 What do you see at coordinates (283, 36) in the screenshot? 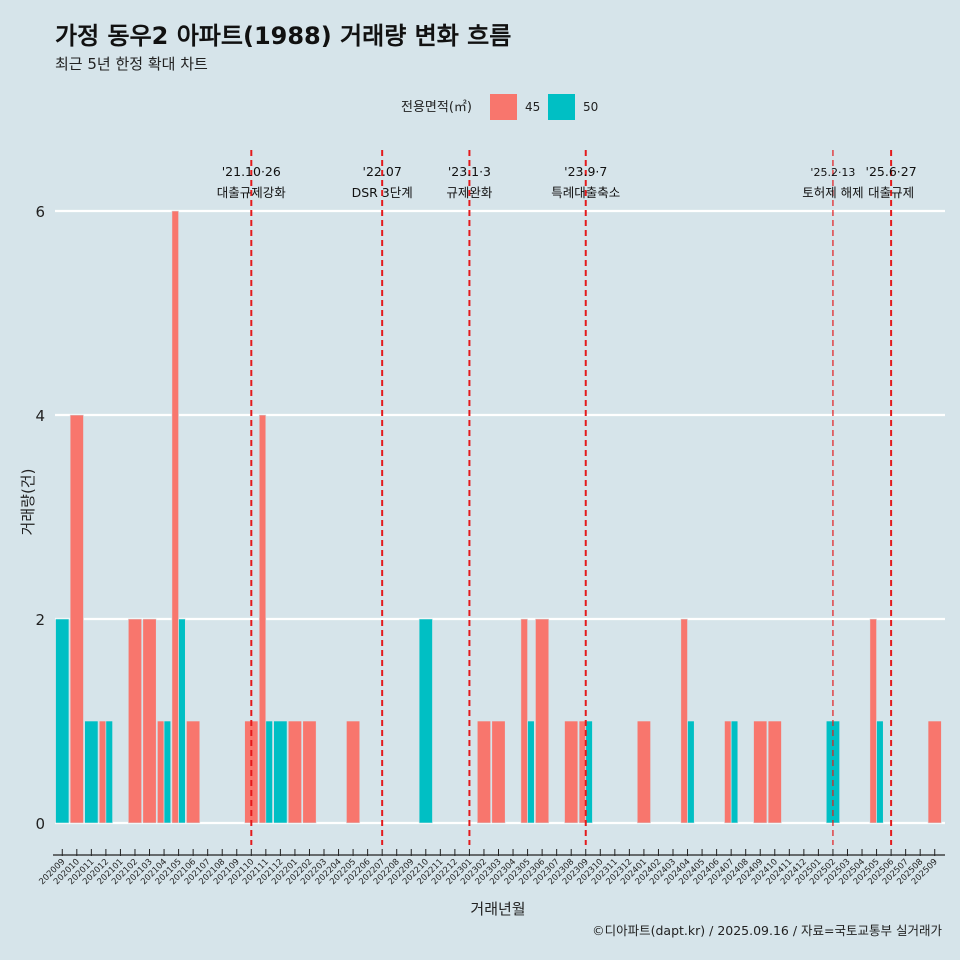
I see `chart-title: 가정 동우2 아파트(1988) 거래량 변화 흐름` at bounding box center [283, 36].